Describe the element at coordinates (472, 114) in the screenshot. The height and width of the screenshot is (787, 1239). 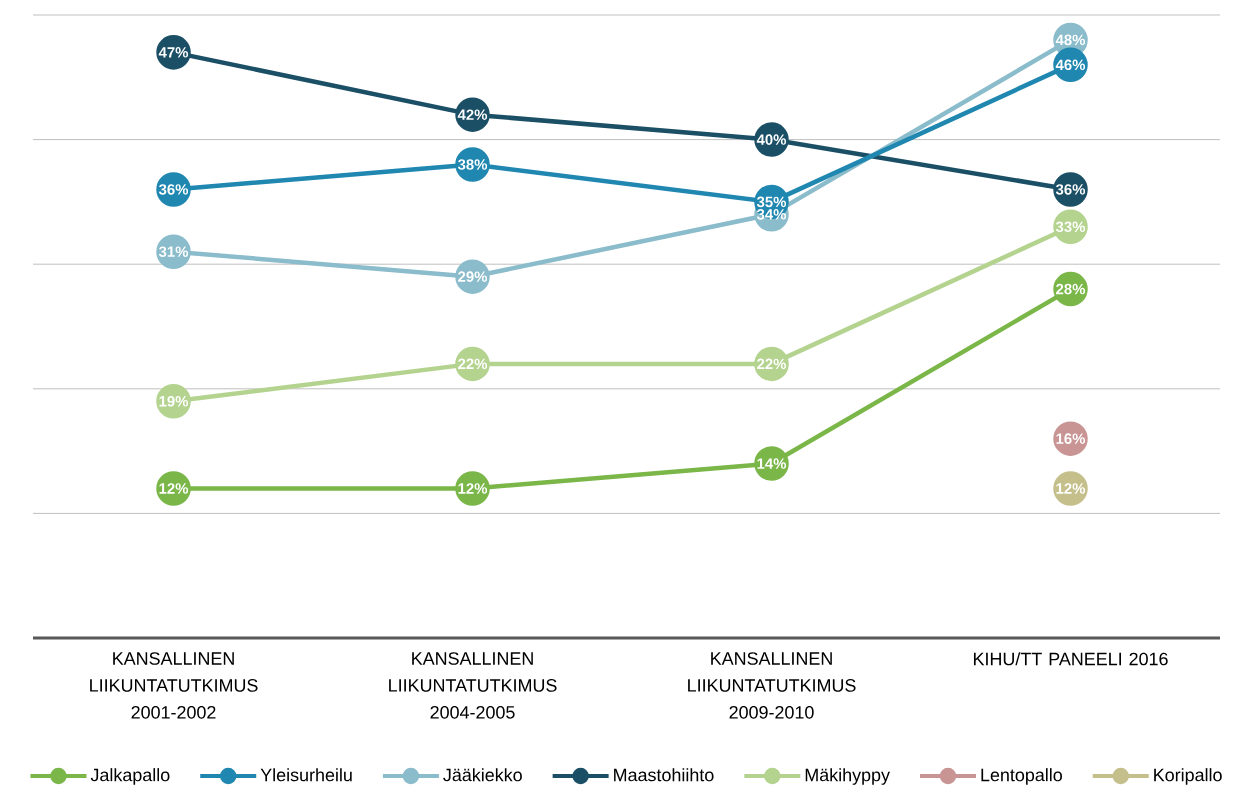
I see `data-label: 42%` at that location.